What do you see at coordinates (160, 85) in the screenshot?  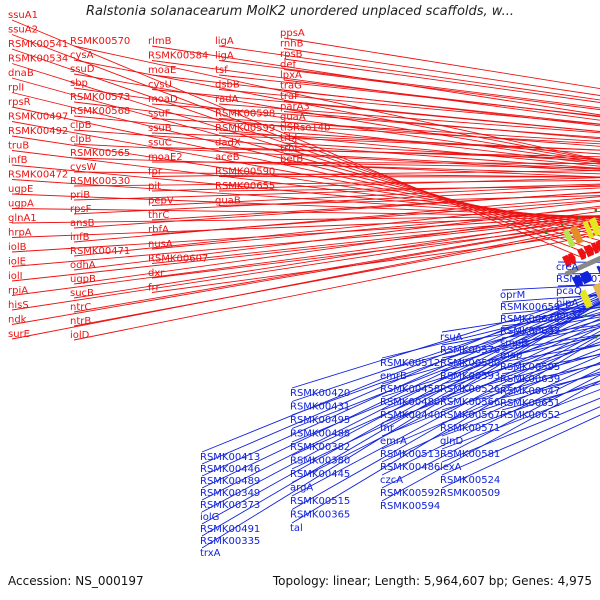 I see `forward-gene-label: cysU` at bounding box center [160, 85].